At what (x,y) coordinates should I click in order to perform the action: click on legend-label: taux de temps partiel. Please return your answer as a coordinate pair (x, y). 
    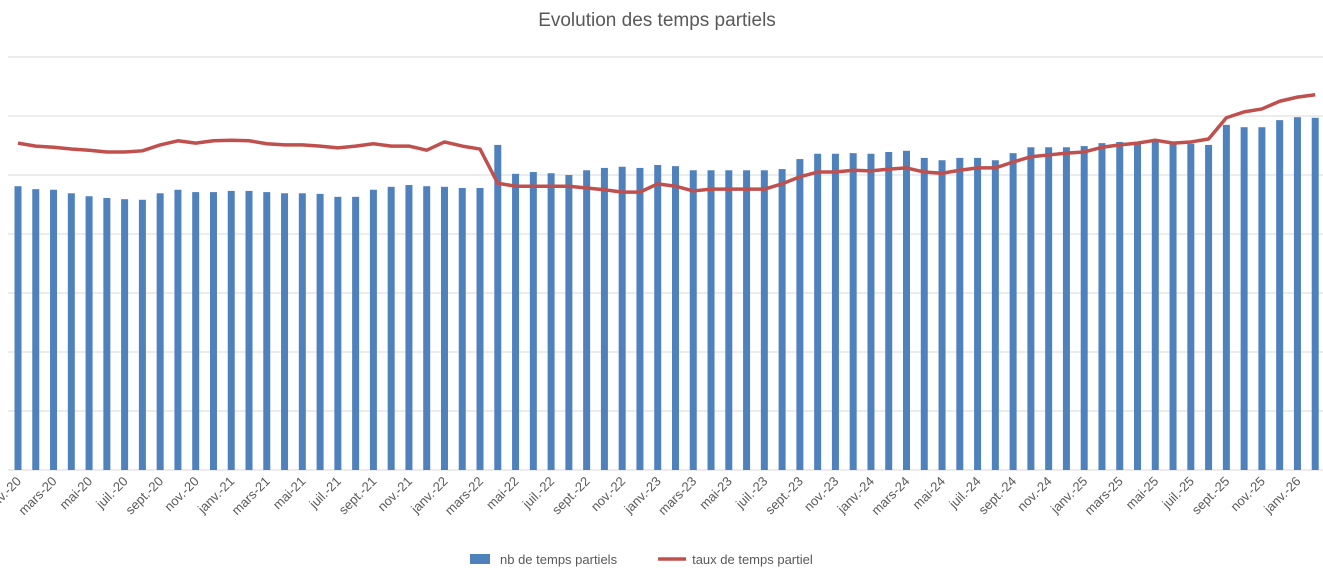
    Looking at the image, I should click on (752, 559).